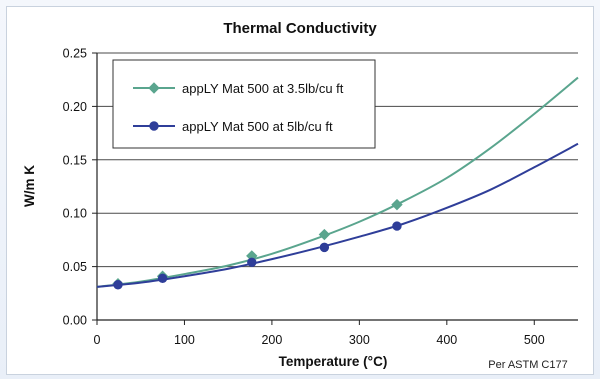 The height and width of the screenshot is (379, 600). I want to click on x-tick-label: 300, so click(359, 340).